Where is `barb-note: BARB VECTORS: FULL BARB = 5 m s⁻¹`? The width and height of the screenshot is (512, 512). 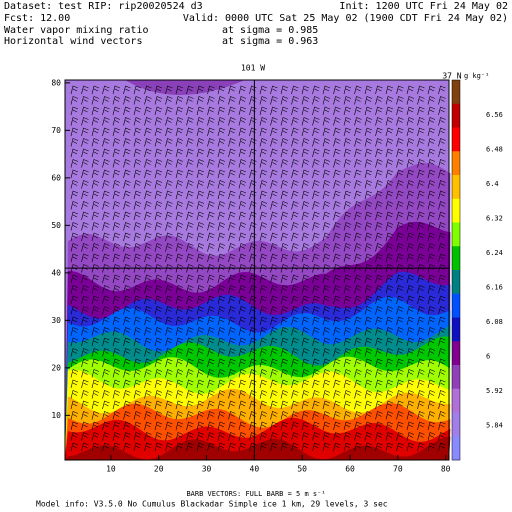
barb-note: BARB VECTORS: FULL BARB = 5 m s⁻¹ is located at coordinates (255, 494).